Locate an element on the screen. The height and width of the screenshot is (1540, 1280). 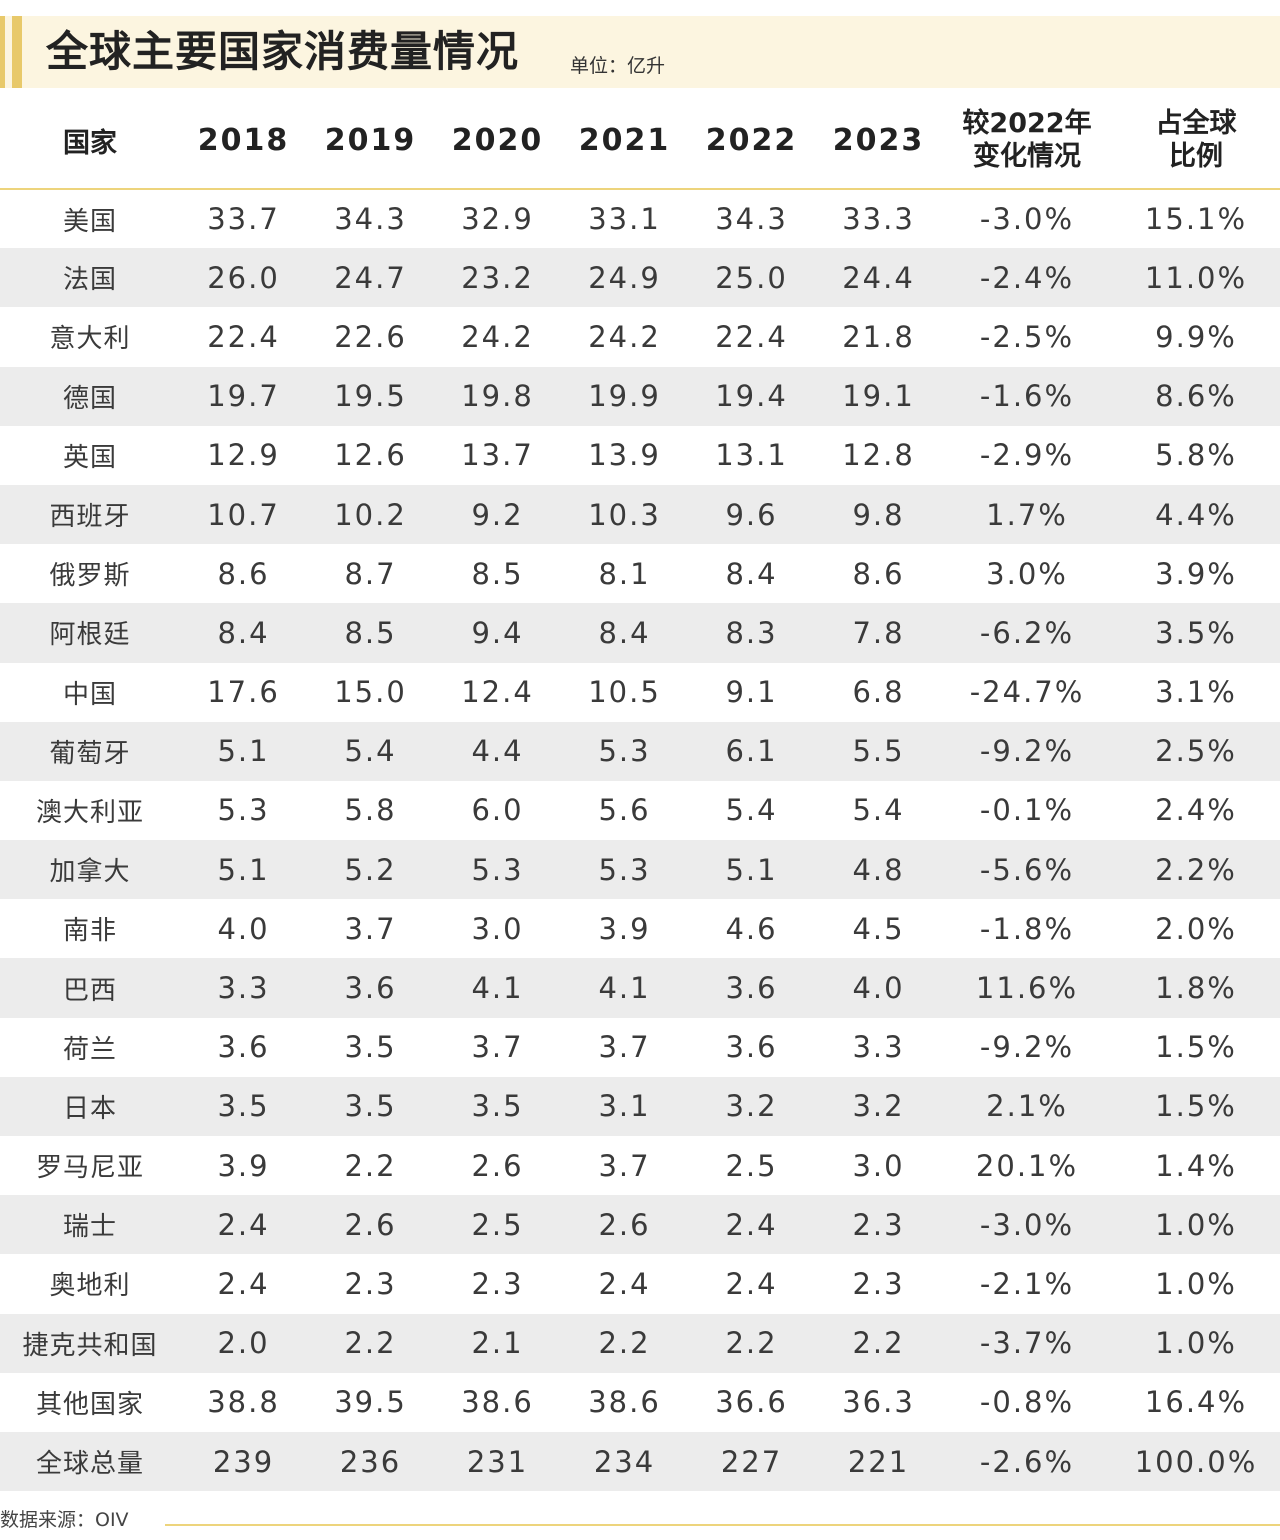
table-row: 捷克共和国 2.0 2.2 2.1 2.2 2.2 2.2 -3.7% 1.0% is located at coordinates (640, 1343).